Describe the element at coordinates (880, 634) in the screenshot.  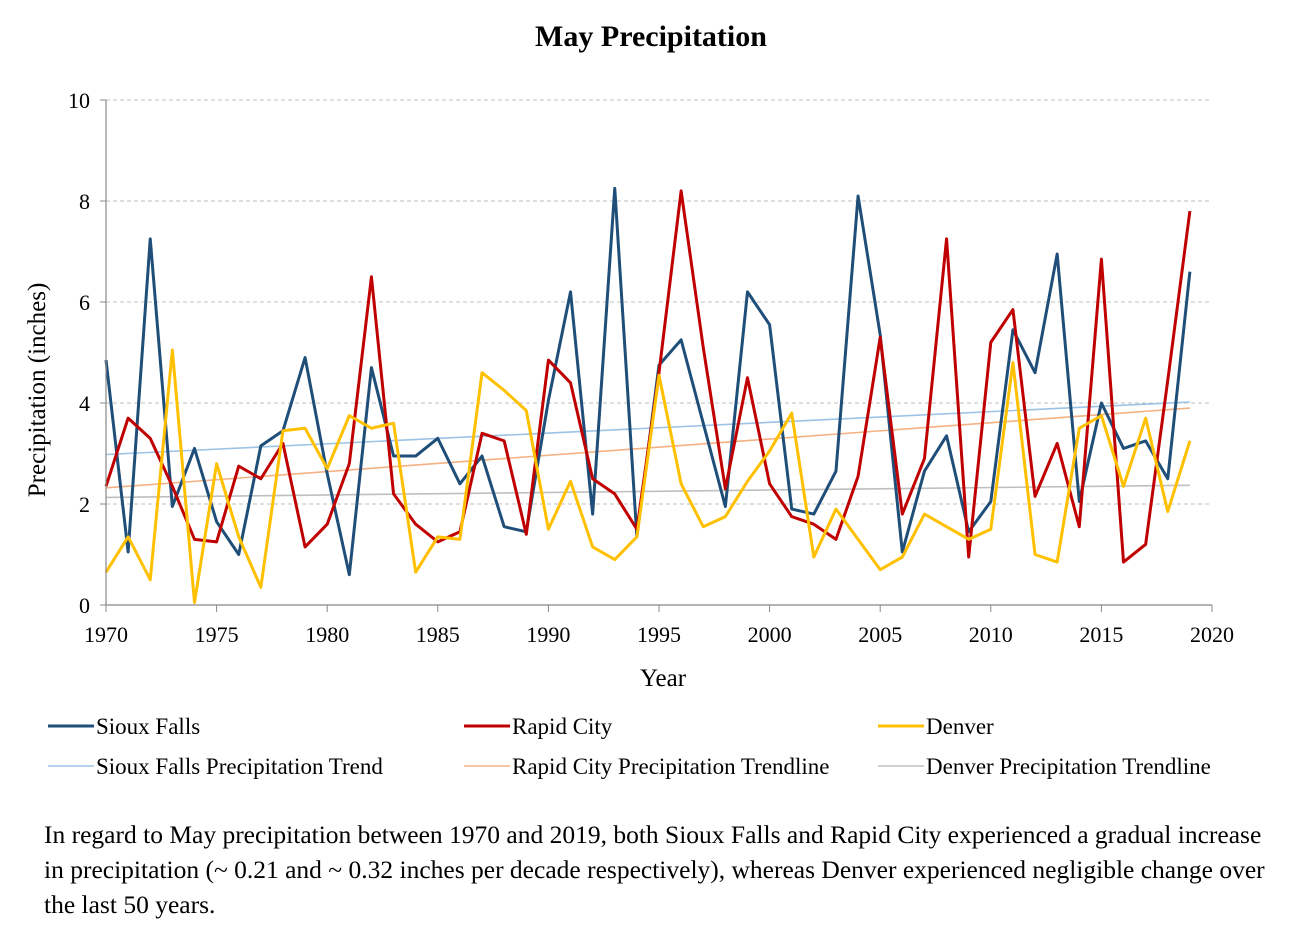
I see `x-tick-label: 2005` at that location.